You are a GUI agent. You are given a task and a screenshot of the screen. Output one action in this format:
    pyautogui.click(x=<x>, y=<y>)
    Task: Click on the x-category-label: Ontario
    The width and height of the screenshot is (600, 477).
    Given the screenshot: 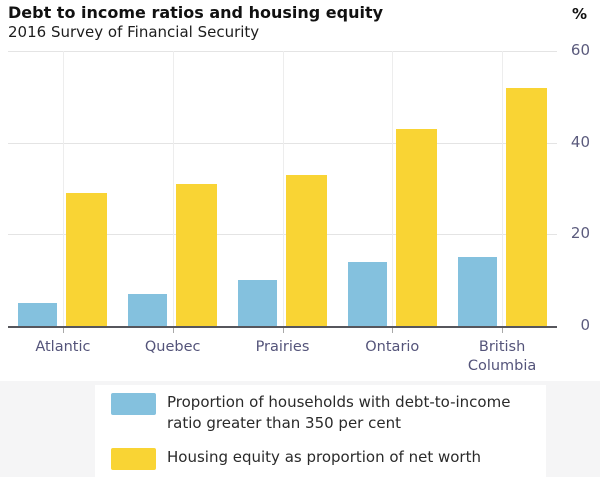 What is the action you would take?
    pyautogui.click(x=392, y=347)
    